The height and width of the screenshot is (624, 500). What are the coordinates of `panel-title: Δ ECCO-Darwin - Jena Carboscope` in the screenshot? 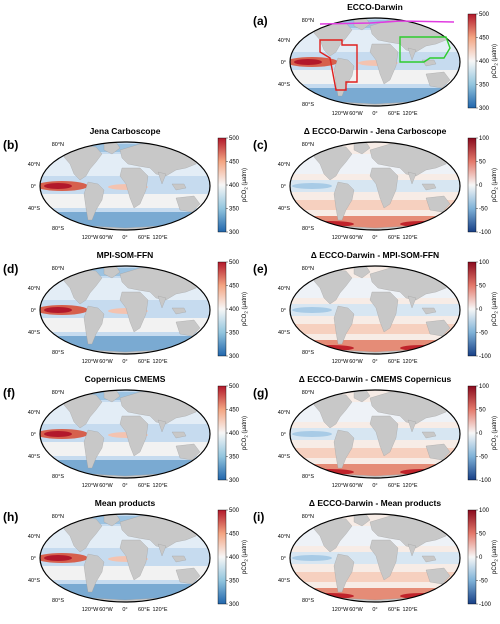 It's located at (375, 131).